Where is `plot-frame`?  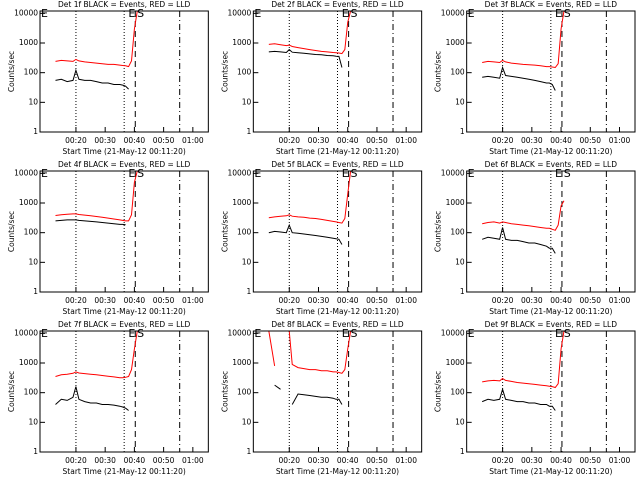 plot-frame is located at coordinates (124, 231).